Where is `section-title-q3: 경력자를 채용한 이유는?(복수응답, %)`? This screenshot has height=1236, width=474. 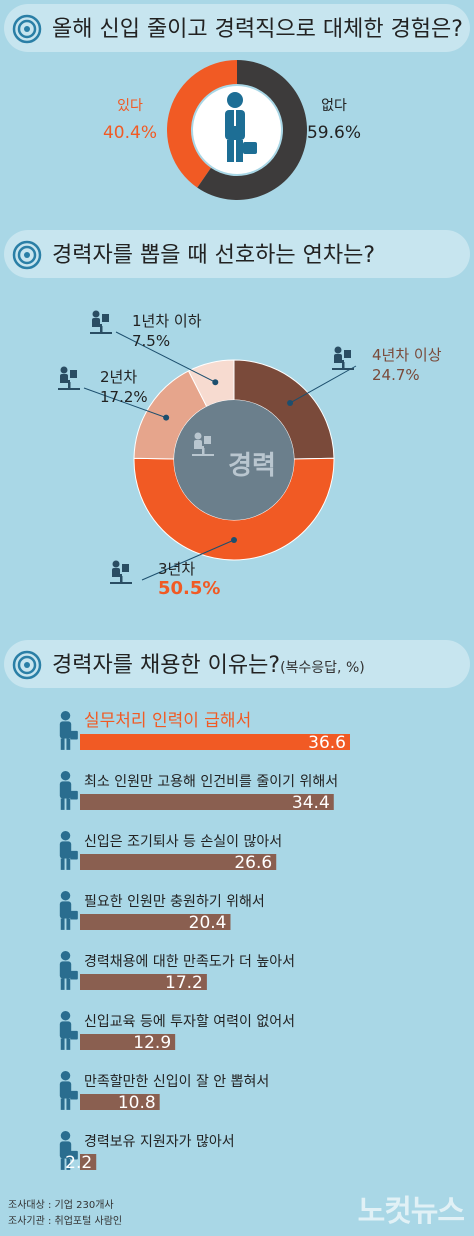
section-title-q3: 경력자를 채용한 이유는?(복수응답, %) is located at coordinates (208, 663).